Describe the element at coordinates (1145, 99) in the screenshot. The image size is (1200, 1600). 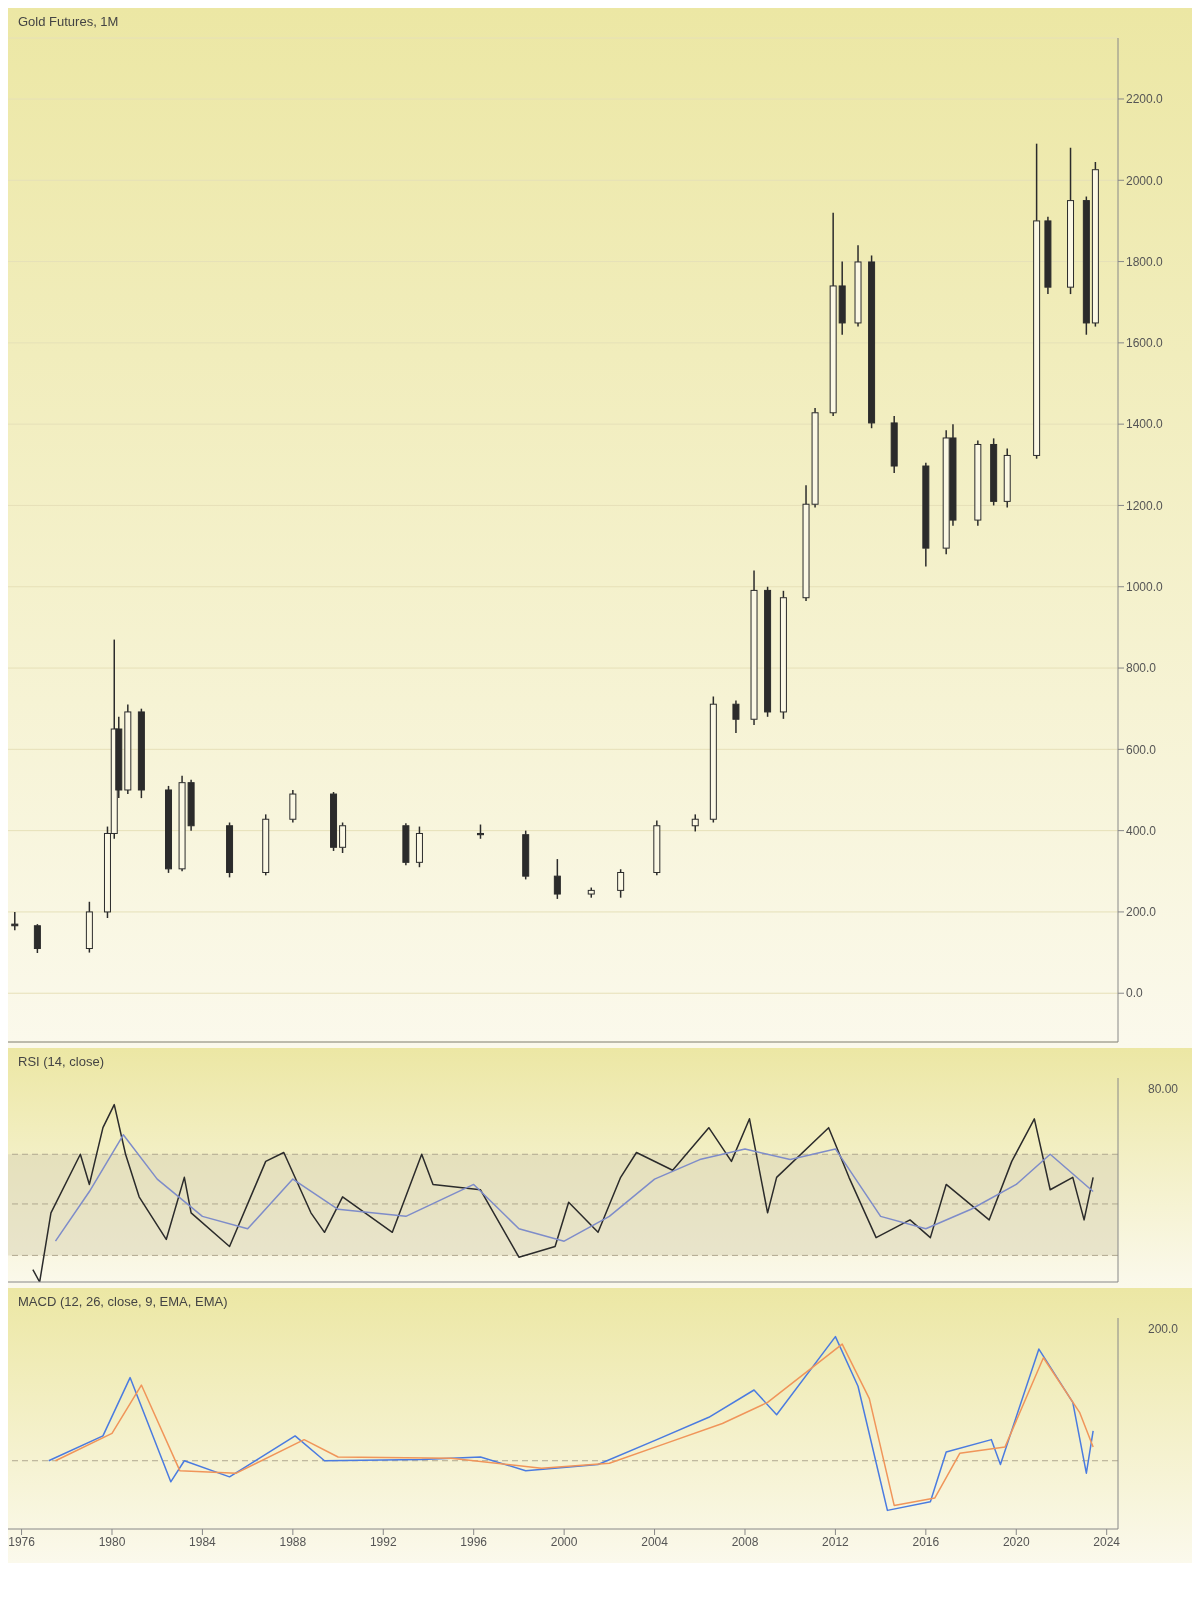
I see `y-tick-label: 2200.0` at that location.